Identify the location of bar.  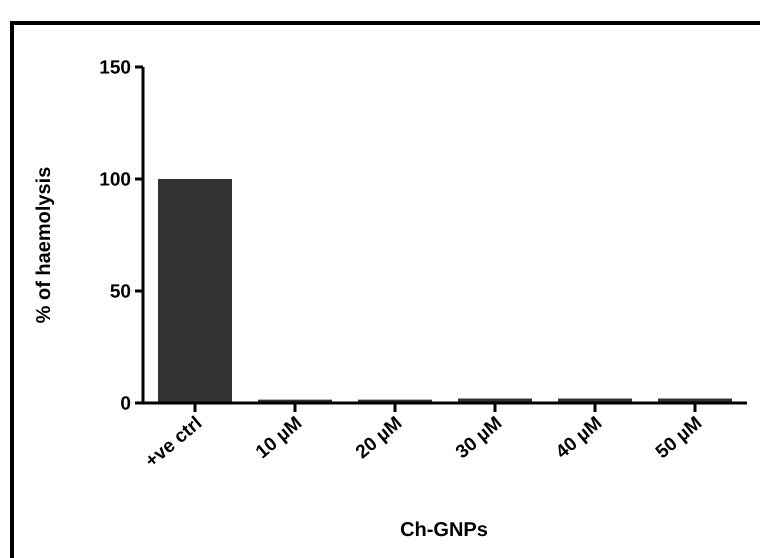
(195, 291).